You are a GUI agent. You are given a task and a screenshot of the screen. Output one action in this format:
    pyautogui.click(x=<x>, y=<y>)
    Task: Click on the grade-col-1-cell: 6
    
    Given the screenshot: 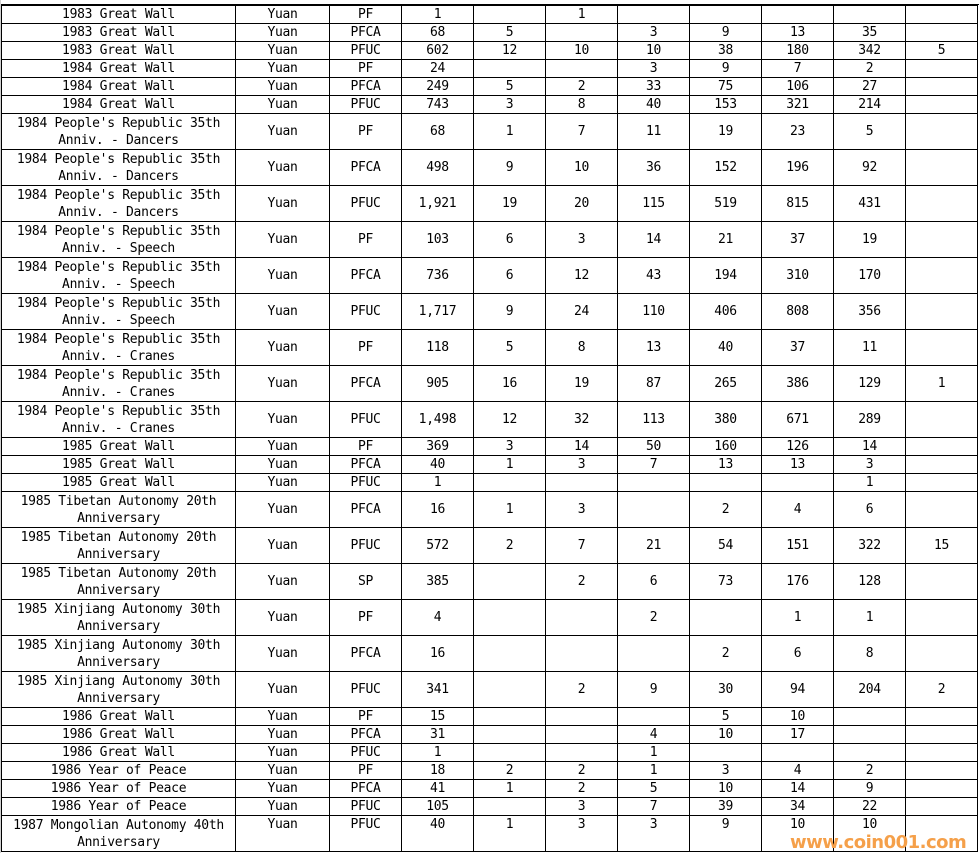 What is the action you would take?
    pyautogui.click(x=509, y=239)
    